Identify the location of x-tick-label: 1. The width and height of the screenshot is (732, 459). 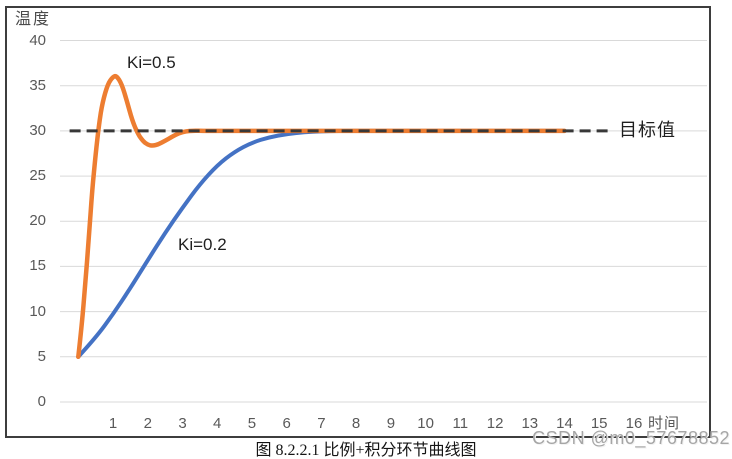
(113, 423).